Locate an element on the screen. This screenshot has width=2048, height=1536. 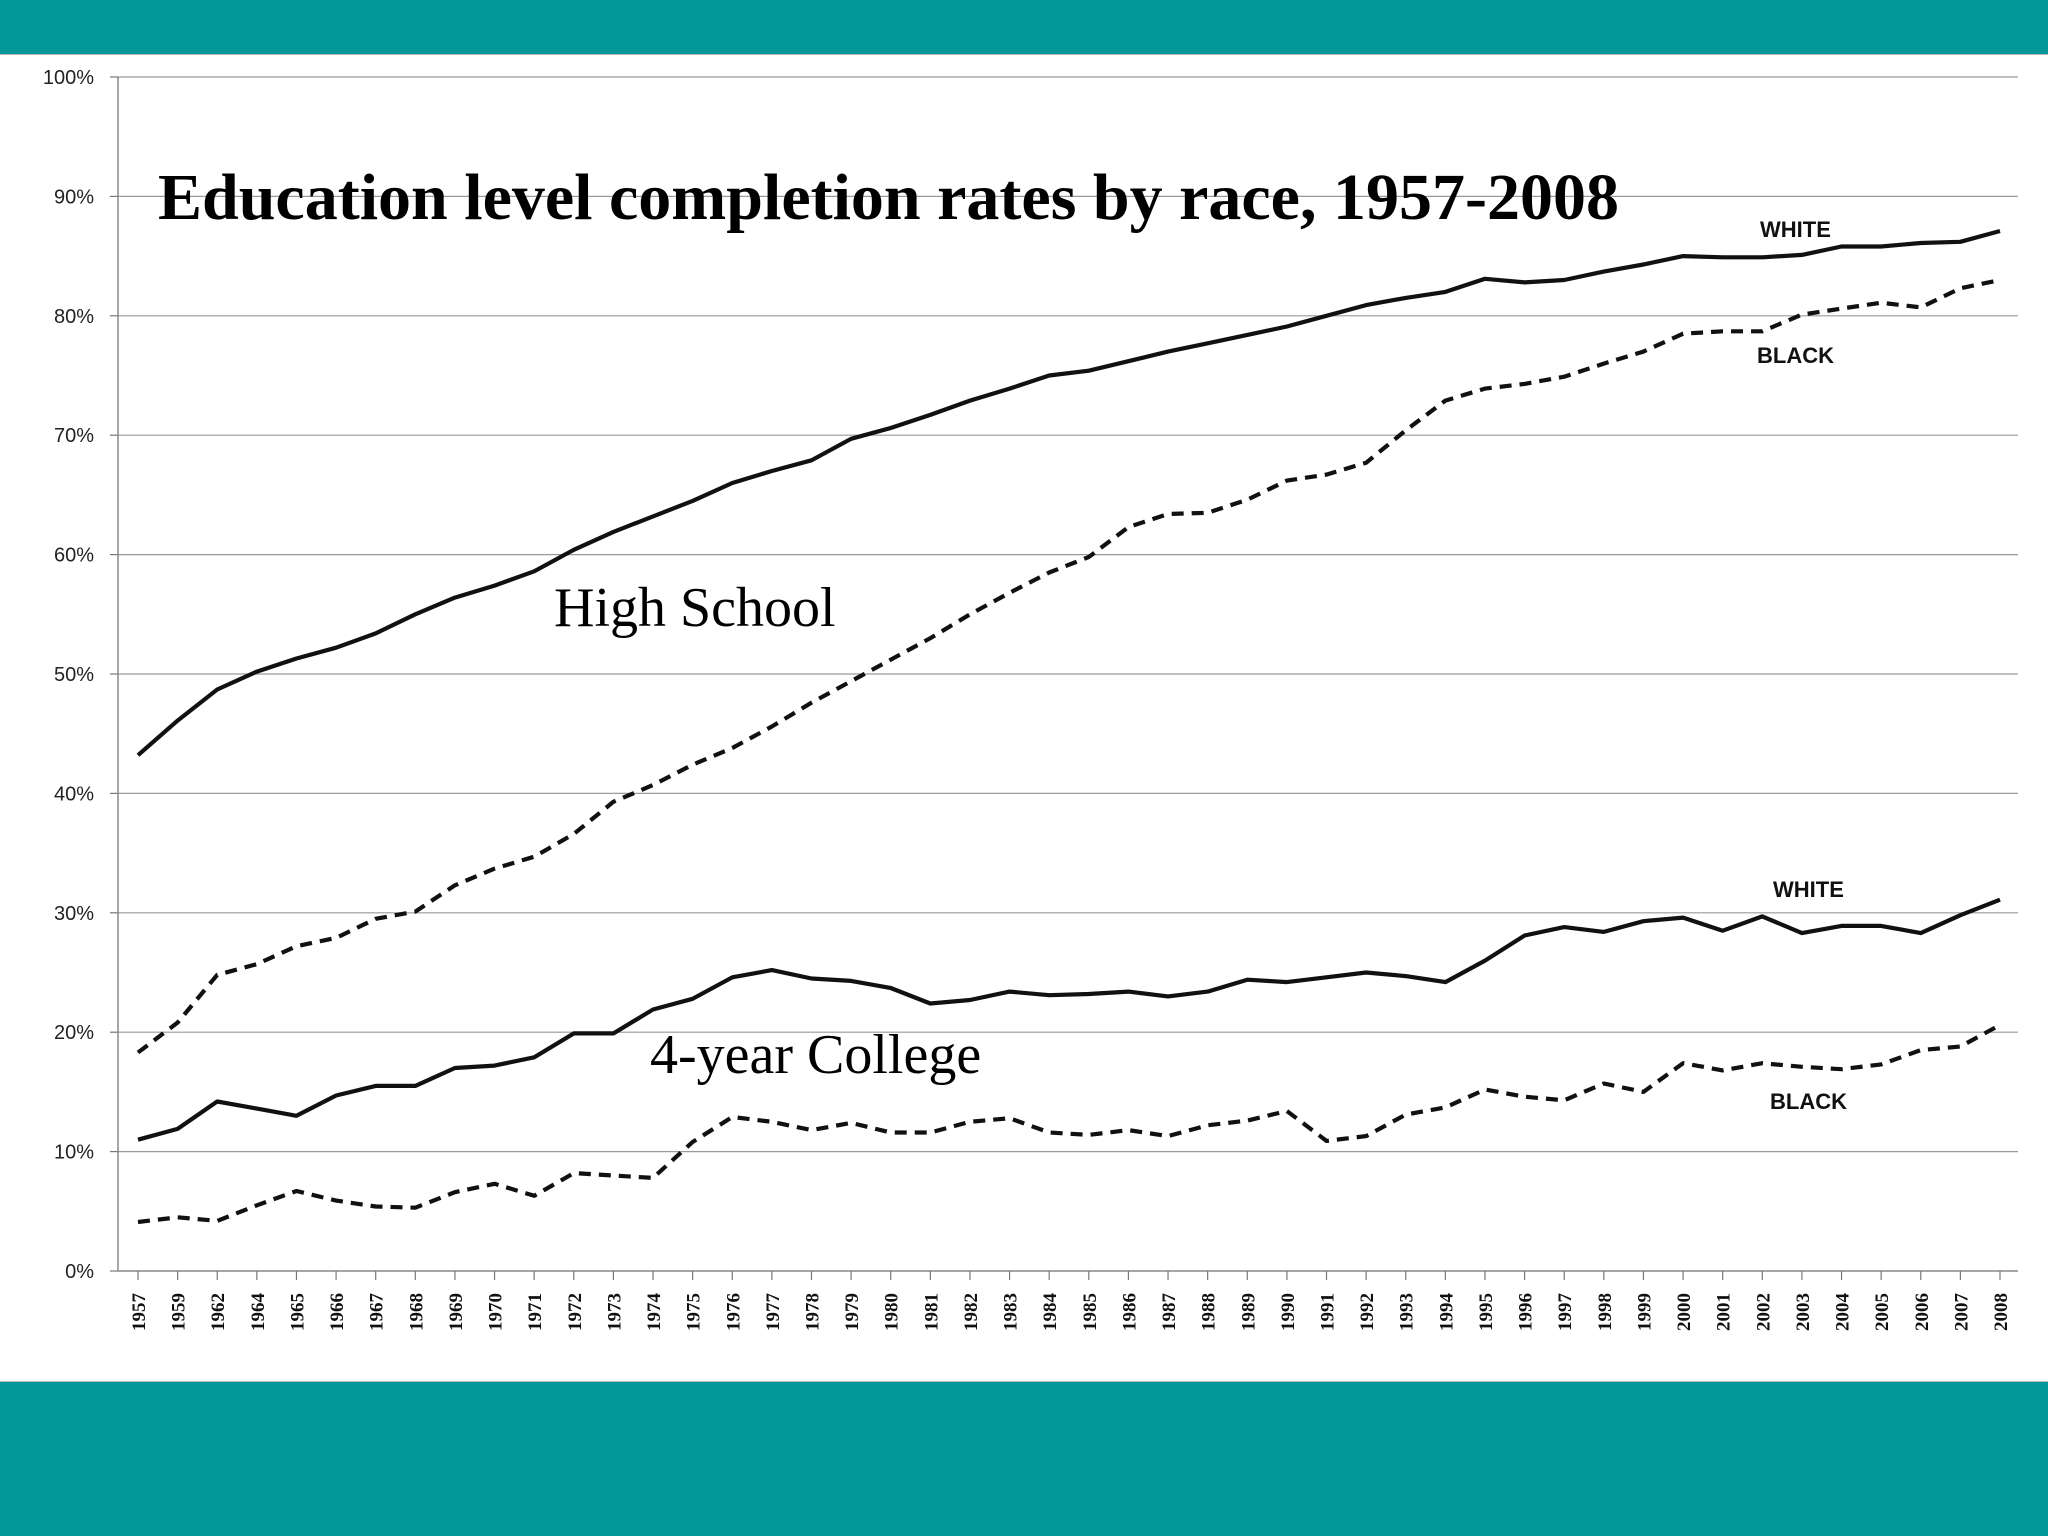
y-tick-label: 40% is located at coordinates (74, 794).